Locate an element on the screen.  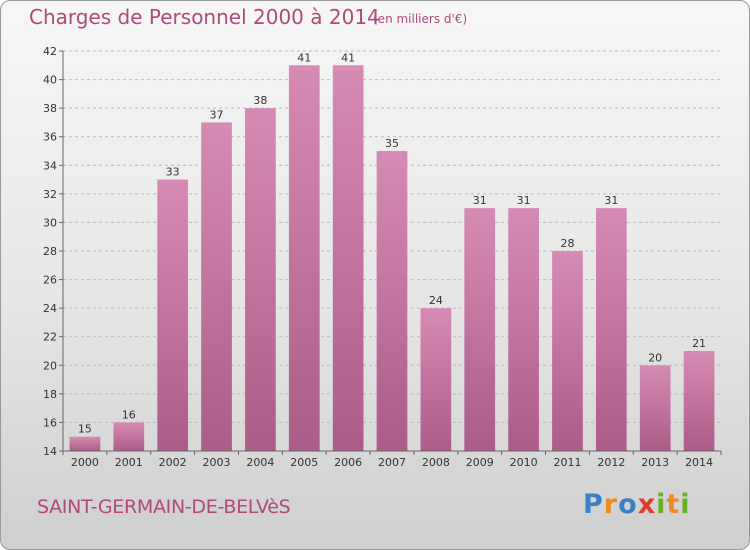
chart-subtitle: (en milliers d'€) is located at coordinates (420, 19).